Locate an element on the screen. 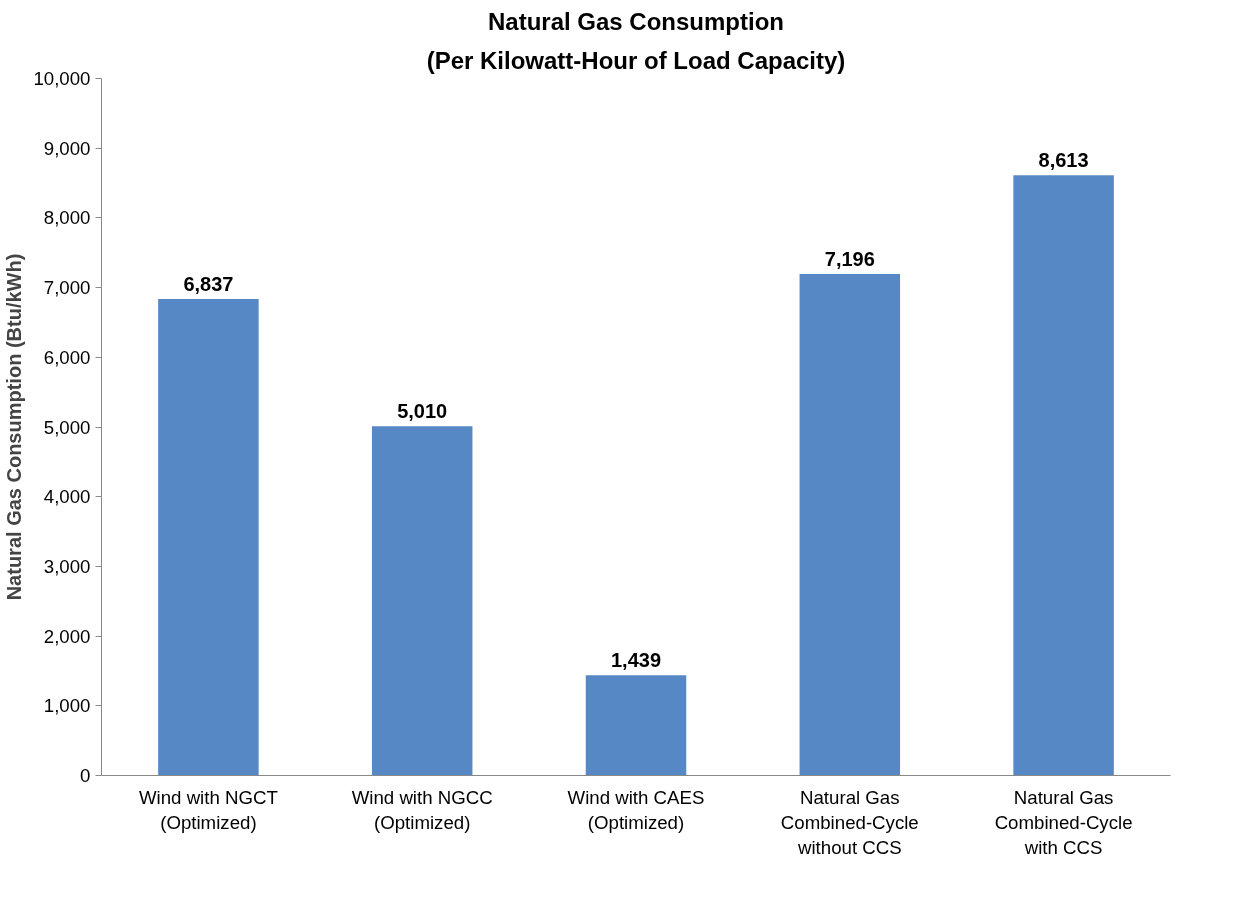 The height and width of the screenshot is (904, 1249). y-tick-label: 8,000 is located at coordinates (67, 218).